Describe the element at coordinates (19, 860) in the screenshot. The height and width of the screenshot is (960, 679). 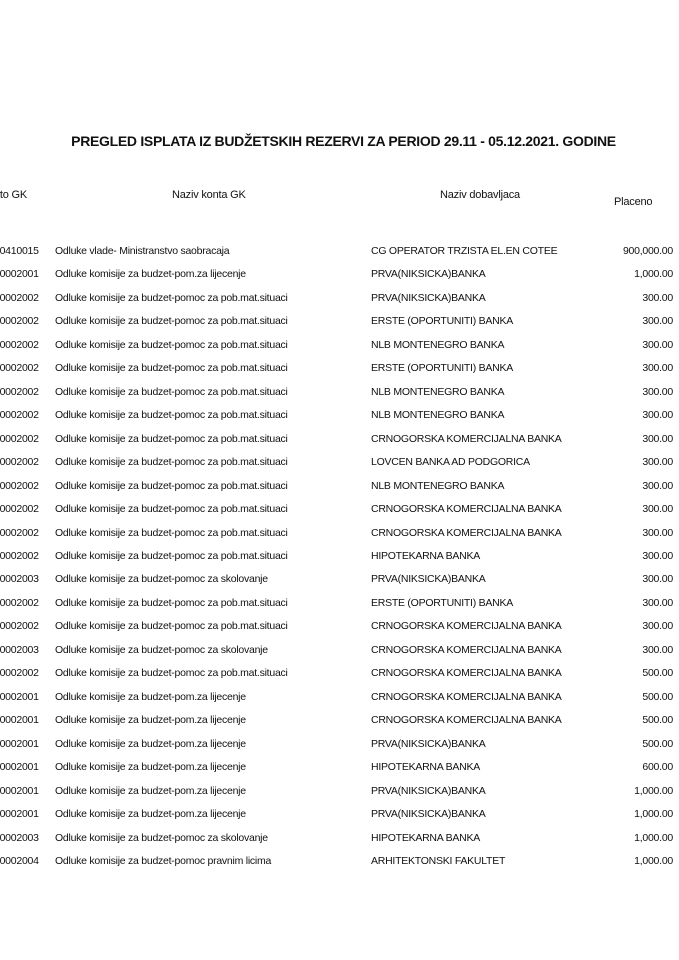
I see `cell-account-code: 10002004` at that location.